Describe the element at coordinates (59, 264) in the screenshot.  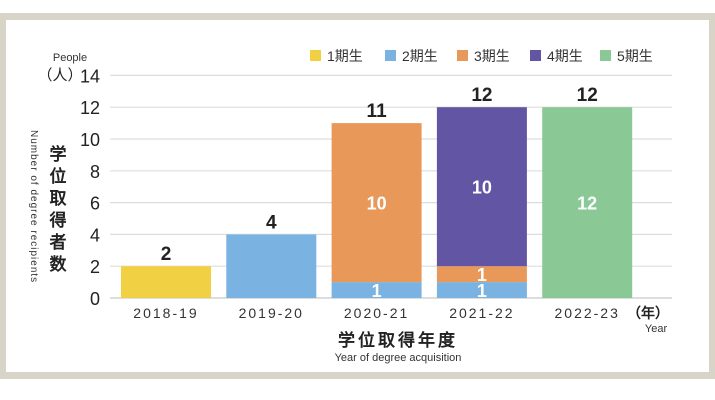
I see `y-label-char: 数` at that location.